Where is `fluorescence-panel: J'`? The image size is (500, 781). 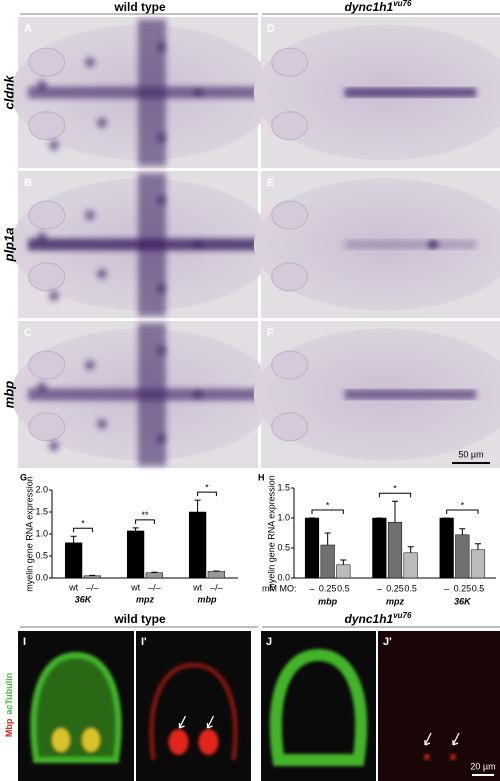 fluorescence-panel: J' is located at coordinates (439, 706).